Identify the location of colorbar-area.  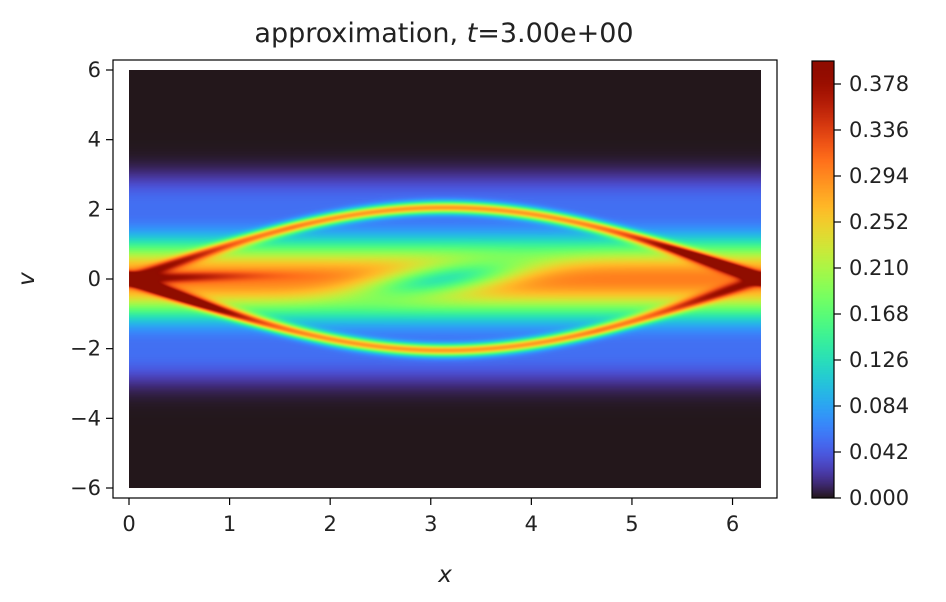
(823, 279).